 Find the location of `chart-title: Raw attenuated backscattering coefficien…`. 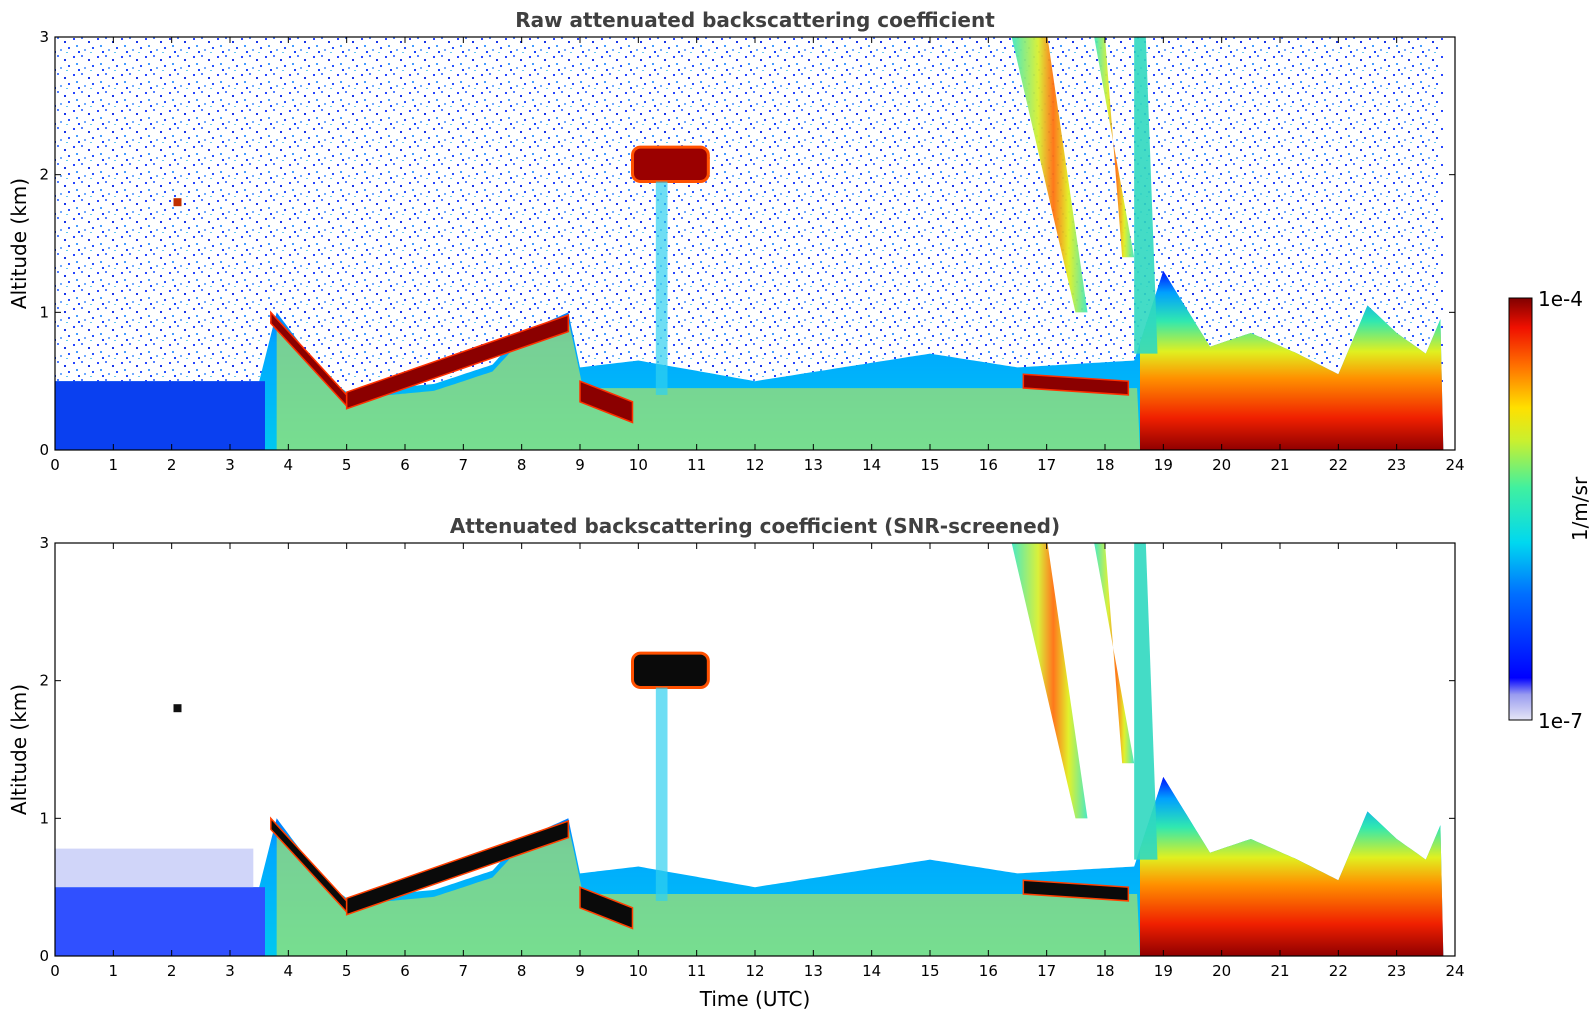

chart-title: Raw attenuated backscattering coefficien… is located at coordinates (755, 20).